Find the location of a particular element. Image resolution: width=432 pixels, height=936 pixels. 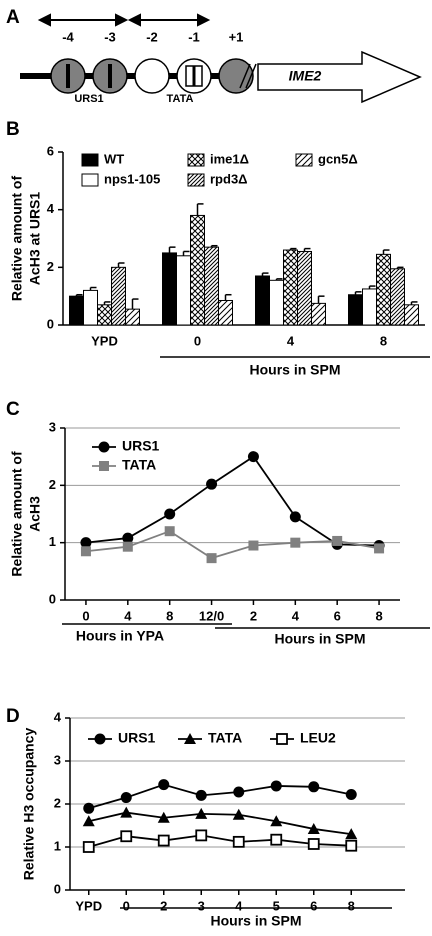

x-tick-label: 2 is located at coordinates (163, 905).